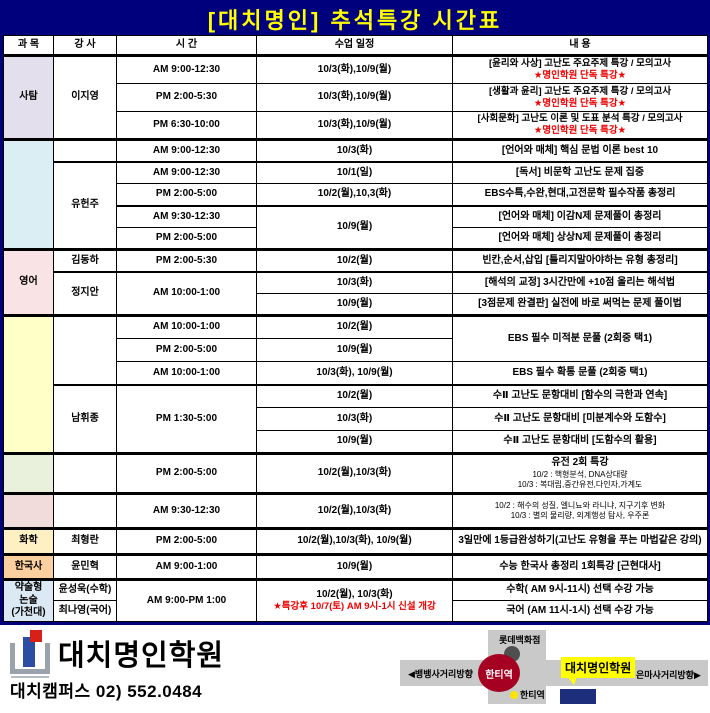 The height and width of the screenshot is (713, 710). I want to click on table-row: 10/3(화) 수Ⅱ 고난도 문항대비 [미분계수와 도함수], so click(356, 419).